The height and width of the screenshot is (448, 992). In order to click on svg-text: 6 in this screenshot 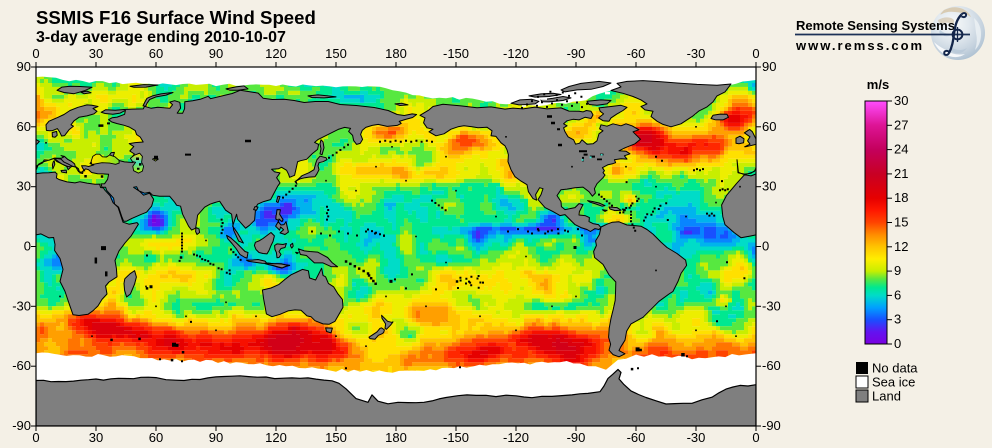, I will do `click(897, 294)`.